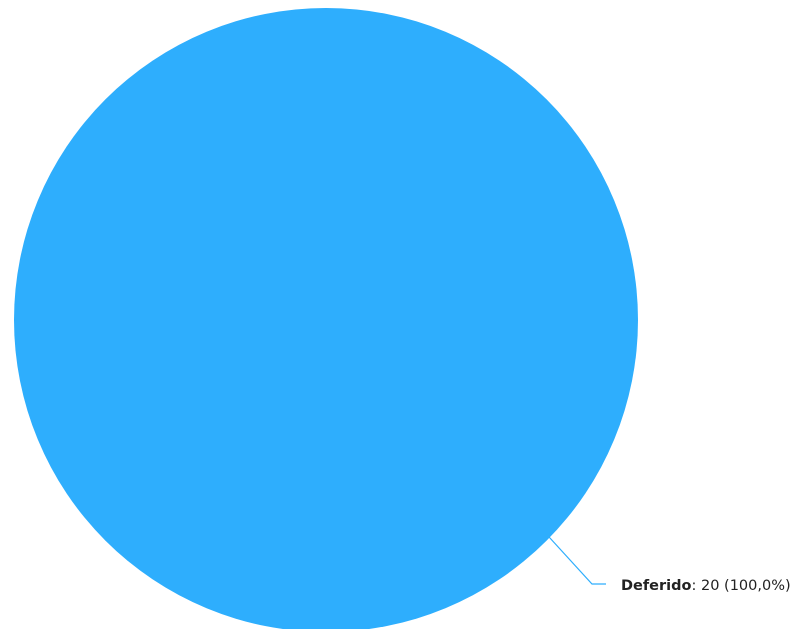 The width and height of the screenshot is (798, 629). I want to click on pie-slice-label: Deferido: 20 (100,0%), so click(706, 586).